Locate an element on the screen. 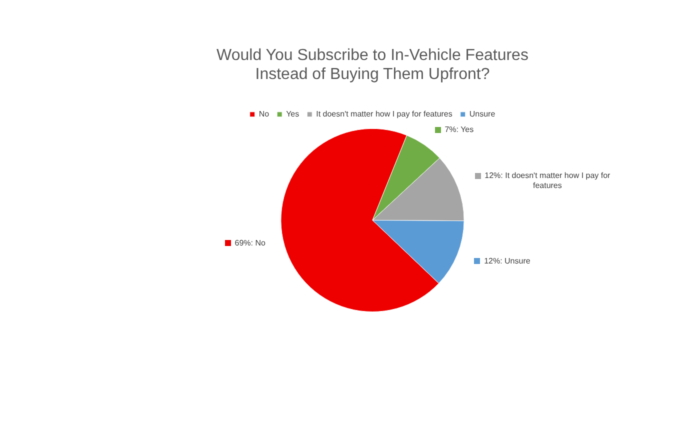 This screenshot has height=422, width=675. legend-label: Unsure is located at coordinates (482, 114).